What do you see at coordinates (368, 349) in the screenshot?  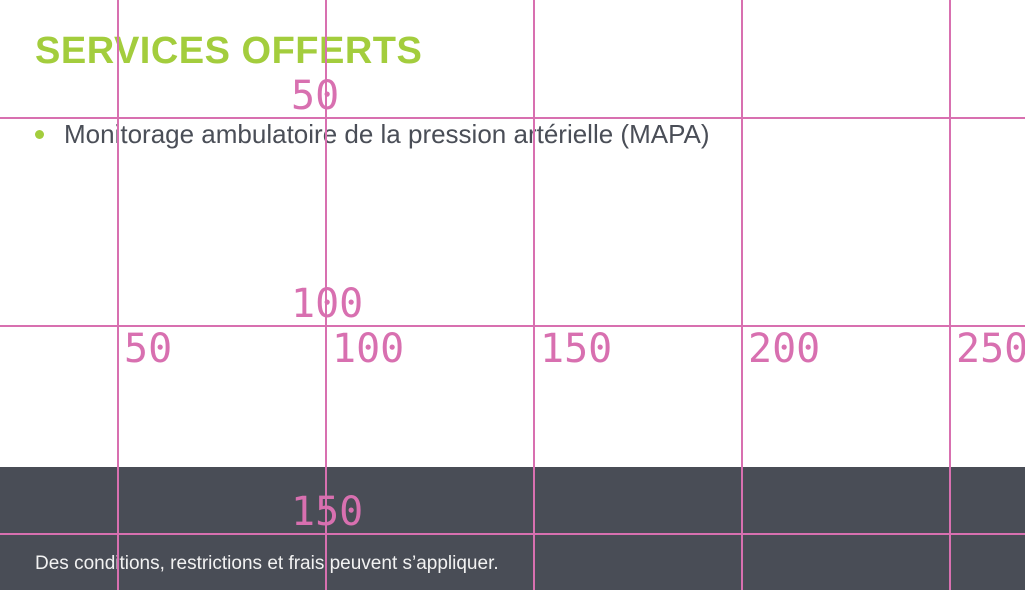 I see `grid-label-horizontal: 100` at bounding box center [368, 349].